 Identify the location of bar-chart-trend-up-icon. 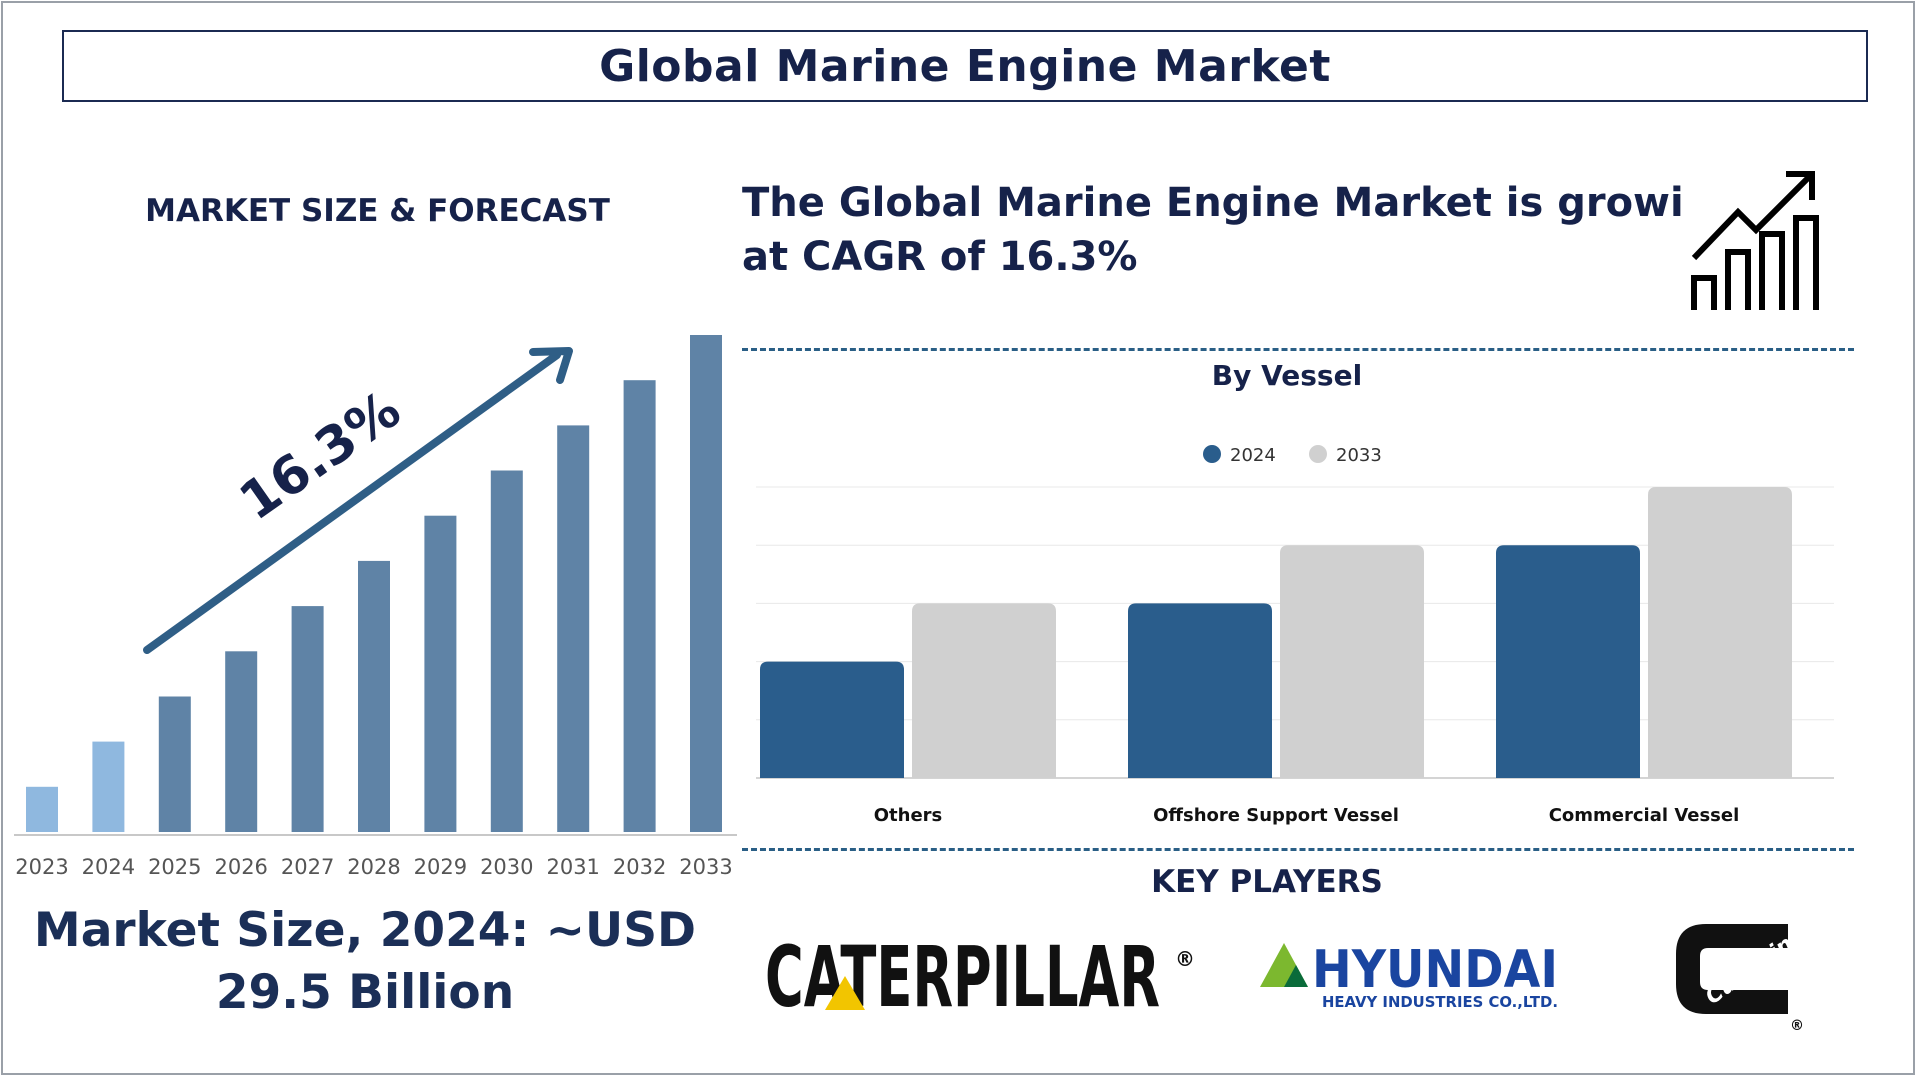
(1755, 240).